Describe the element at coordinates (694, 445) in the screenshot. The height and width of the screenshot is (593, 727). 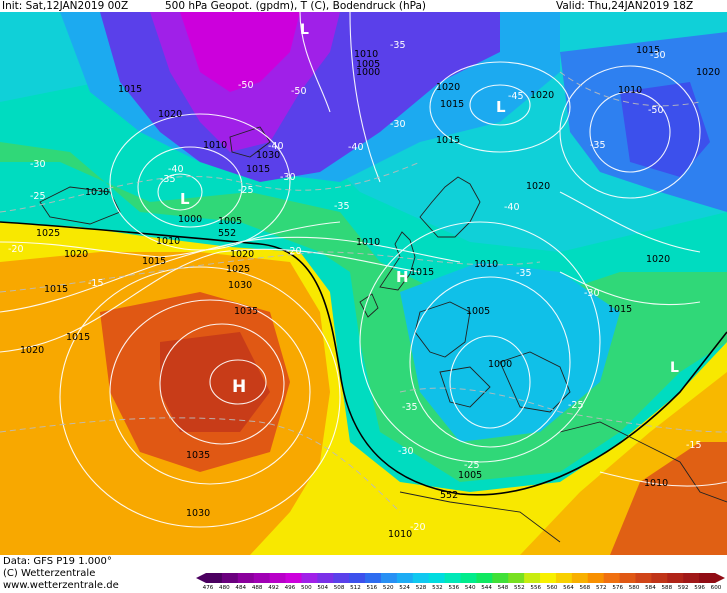
I see `svg-text: -15` at that location.